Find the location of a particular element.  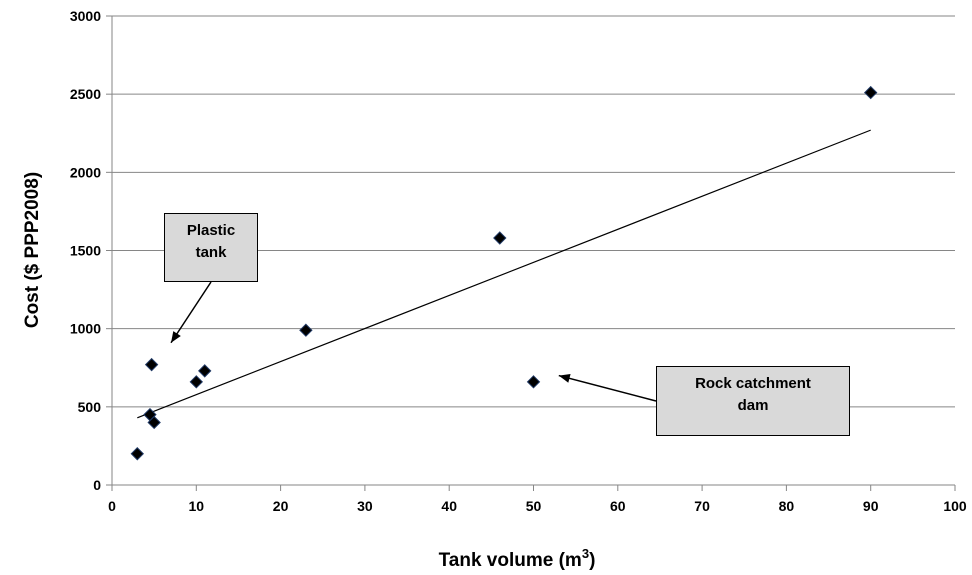

annotation-arrows is located at coordinates (413, 341).